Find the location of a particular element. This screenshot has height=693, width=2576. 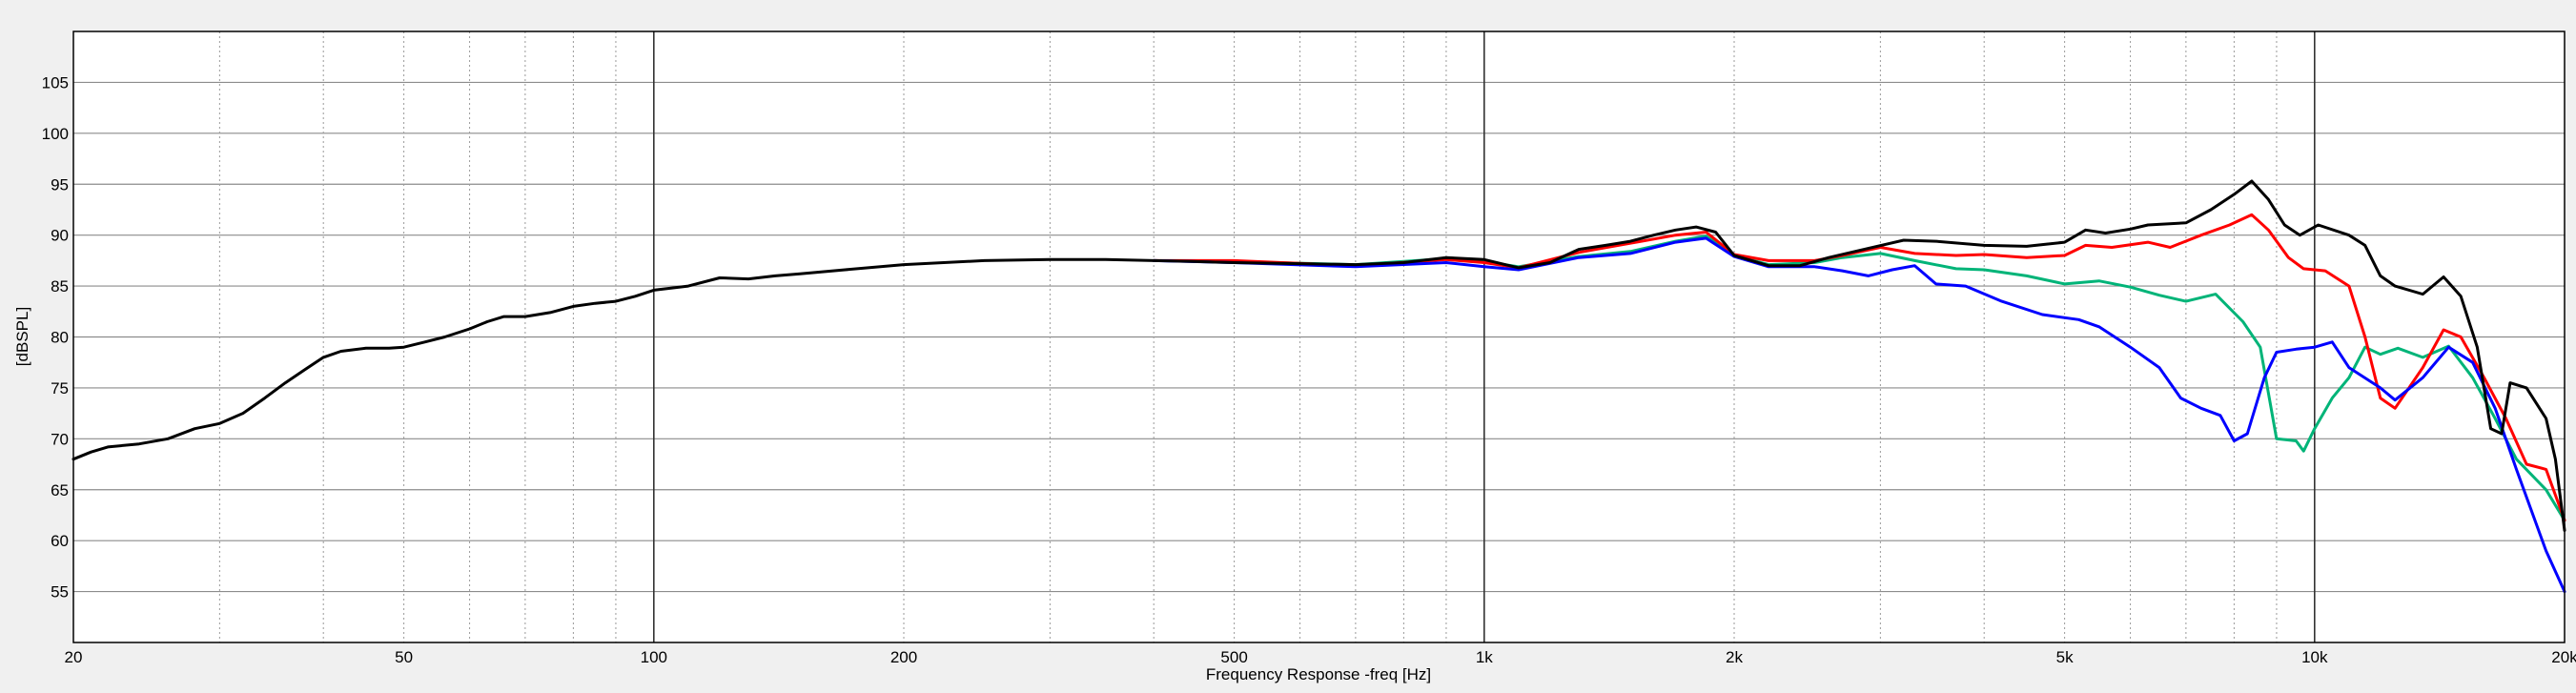

y-tick-label: 55 is located at coordinates (60, 592).